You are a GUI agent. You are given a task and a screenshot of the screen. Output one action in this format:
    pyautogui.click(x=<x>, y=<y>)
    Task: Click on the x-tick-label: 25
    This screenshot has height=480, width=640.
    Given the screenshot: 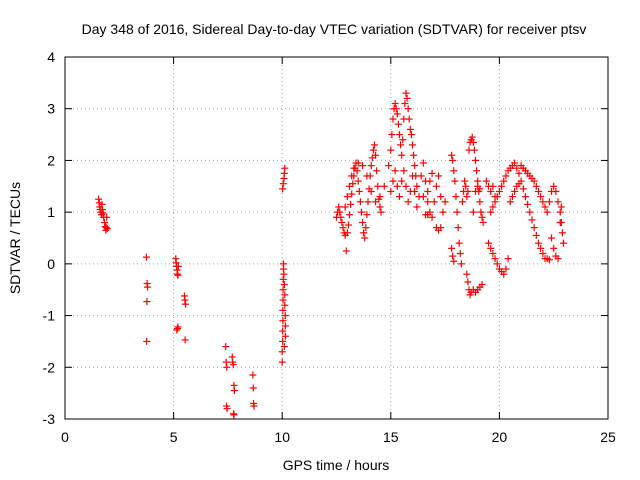 What is the action you would take?
    pyautogui.click(x=608, y=437)
    